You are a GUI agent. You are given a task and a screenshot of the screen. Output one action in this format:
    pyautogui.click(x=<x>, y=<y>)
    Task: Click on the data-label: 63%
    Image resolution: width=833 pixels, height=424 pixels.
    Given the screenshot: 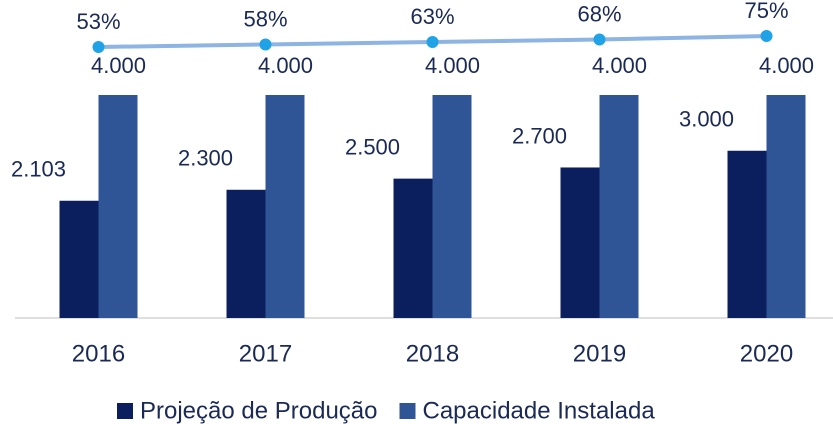 What is the action you would take?
    pyautogui.click(x=432, y=16)
    